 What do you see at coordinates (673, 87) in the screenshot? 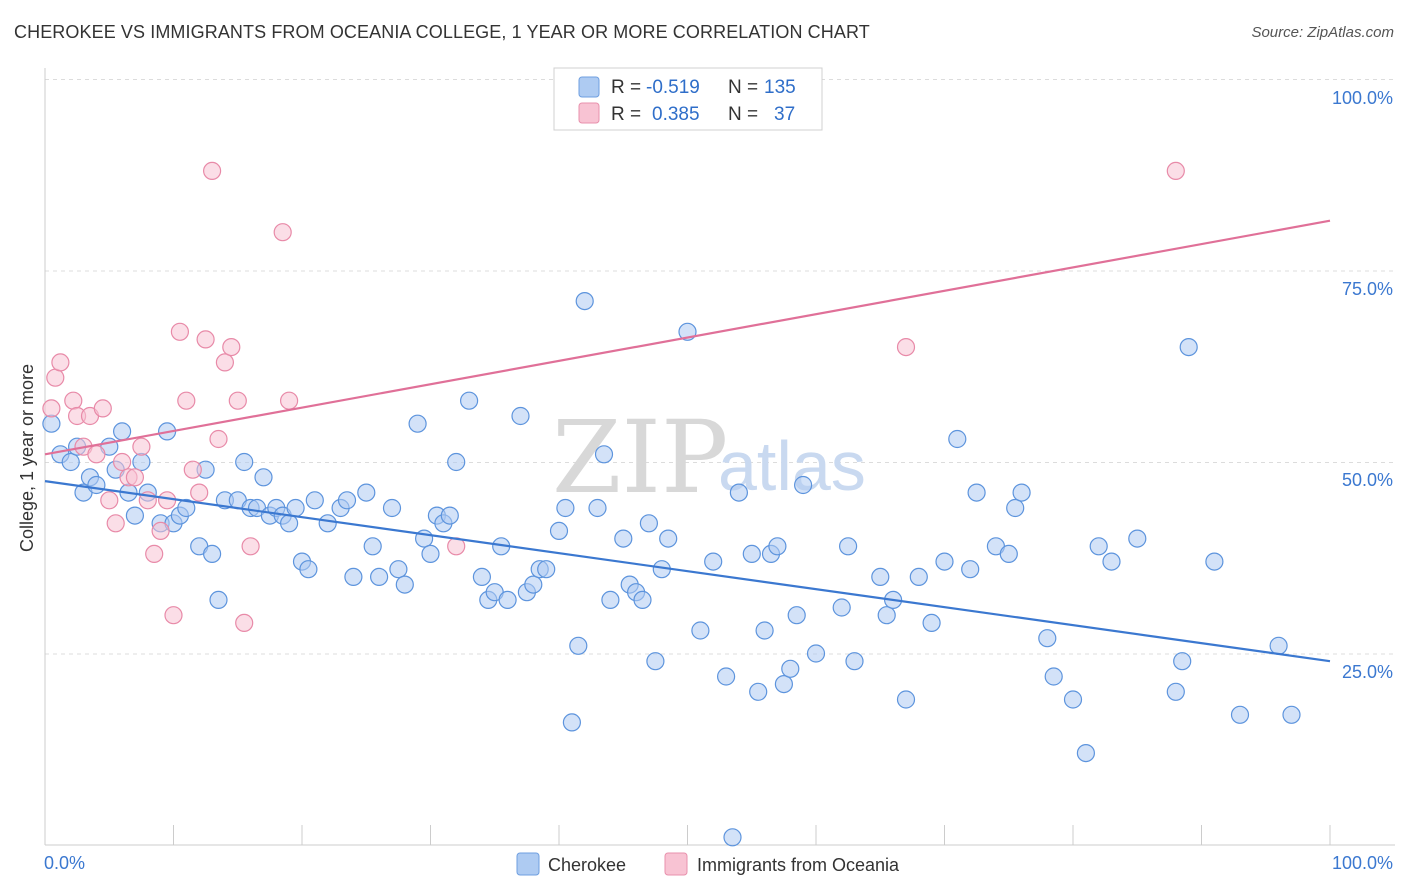
I see `legend-r-value-1: -0.519` at bounding box center [673, 87].